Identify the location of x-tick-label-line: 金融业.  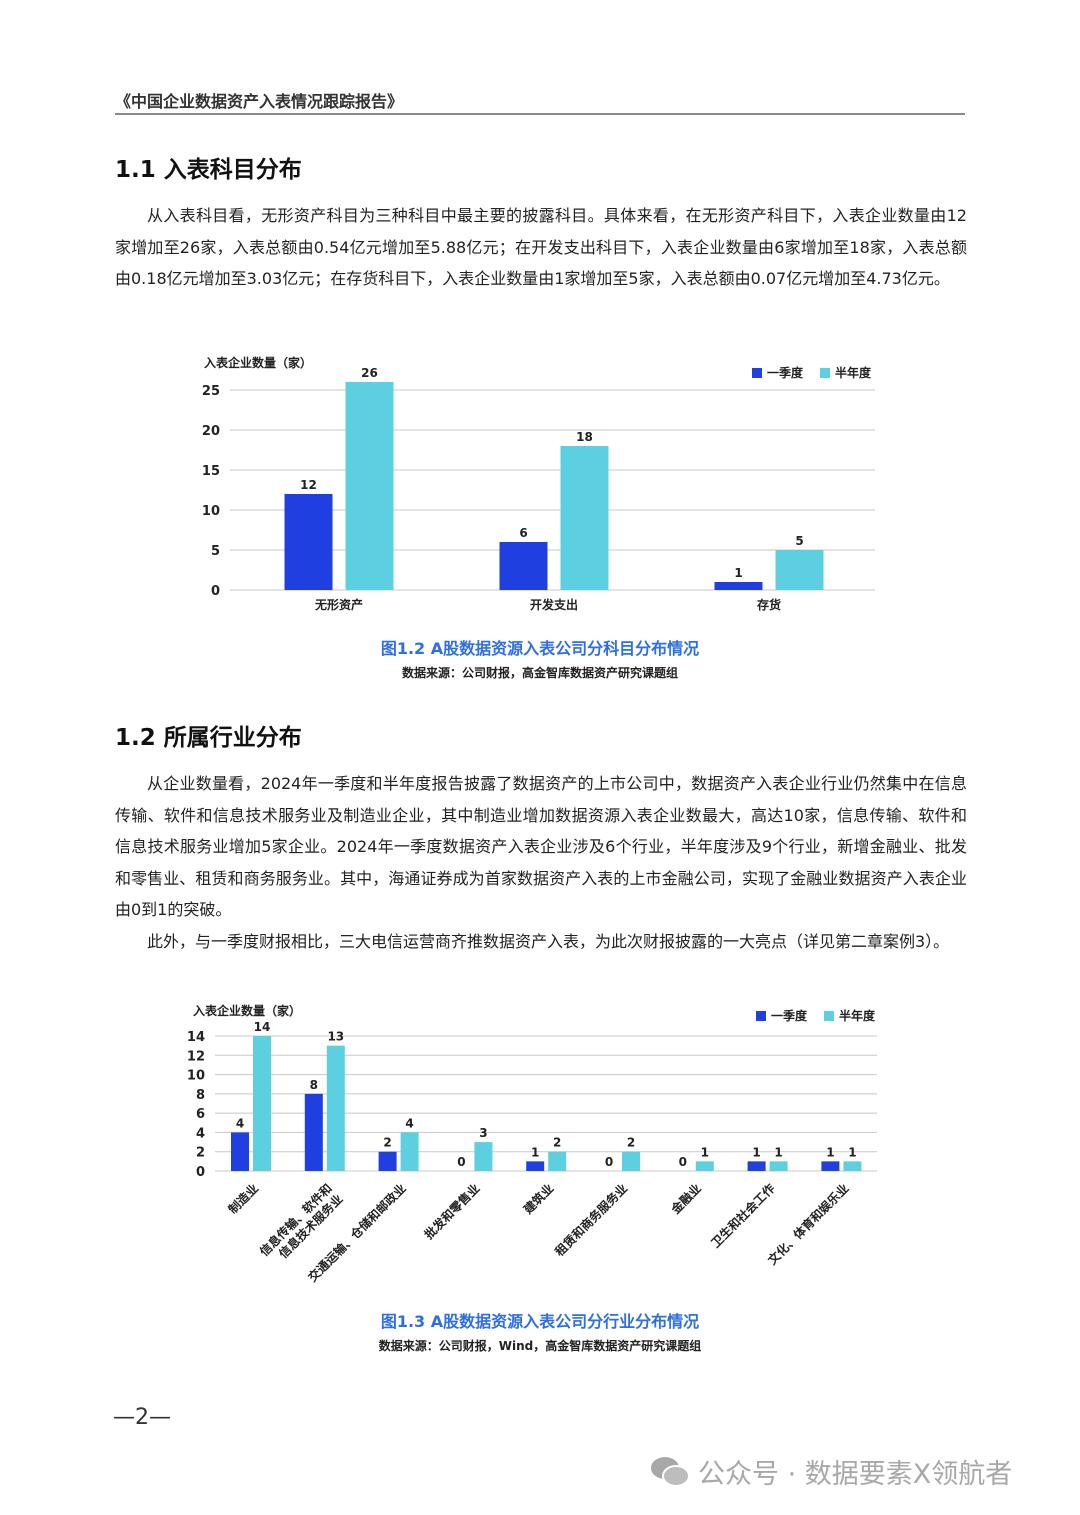
(685, 1199).